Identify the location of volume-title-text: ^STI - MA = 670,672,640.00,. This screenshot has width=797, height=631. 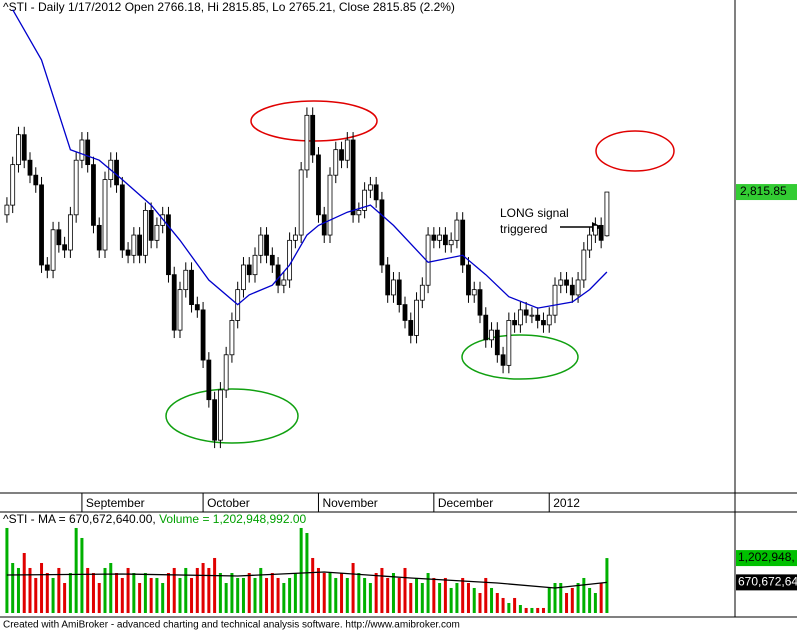
(79, 519).